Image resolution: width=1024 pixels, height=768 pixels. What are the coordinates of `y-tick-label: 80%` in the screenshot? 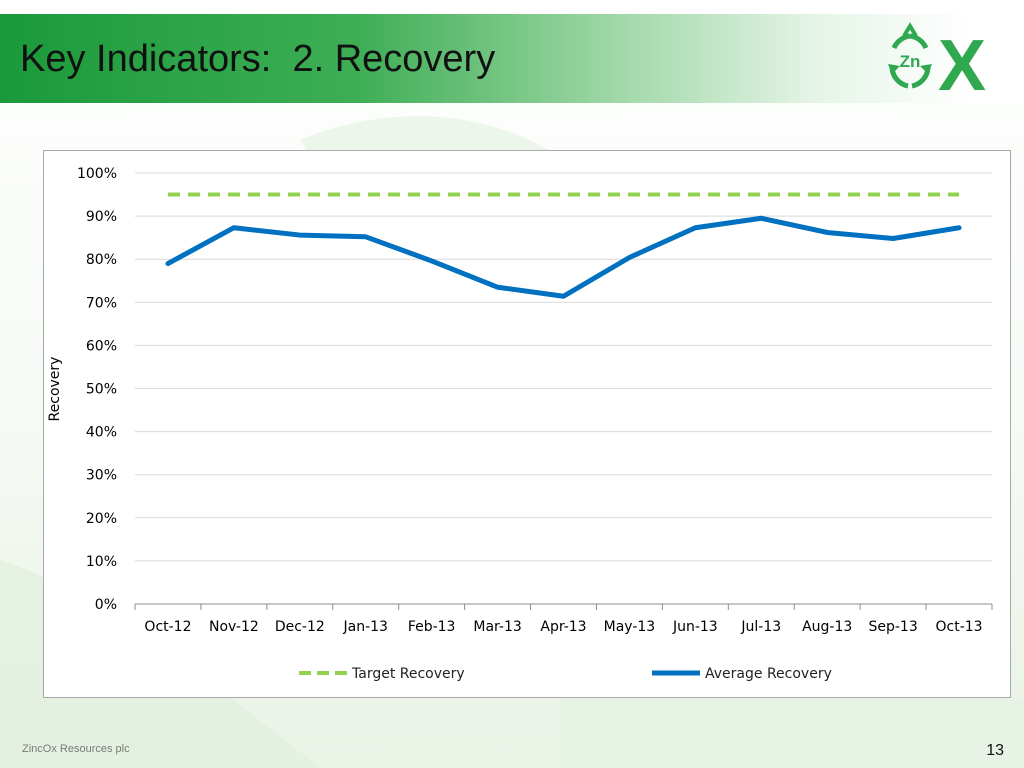 It's located at (101, 260).